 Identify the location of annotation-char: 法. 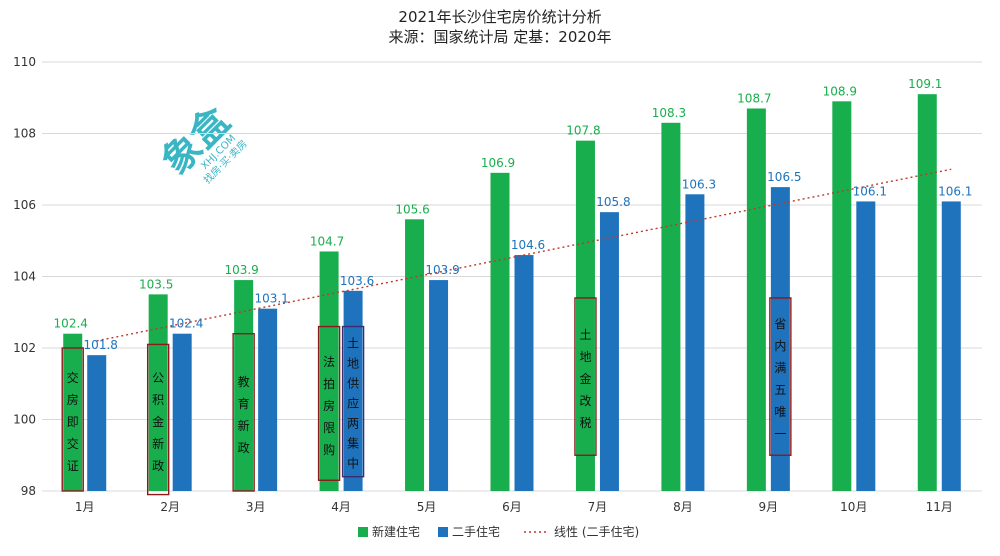
(329, 362).